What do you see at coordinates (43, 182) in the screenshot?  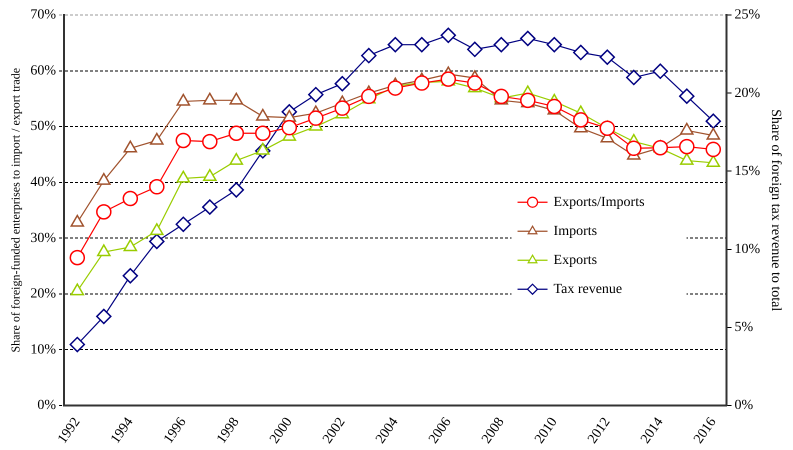 I see `y-tick-label: 40%` at bounding box center [43, 182].